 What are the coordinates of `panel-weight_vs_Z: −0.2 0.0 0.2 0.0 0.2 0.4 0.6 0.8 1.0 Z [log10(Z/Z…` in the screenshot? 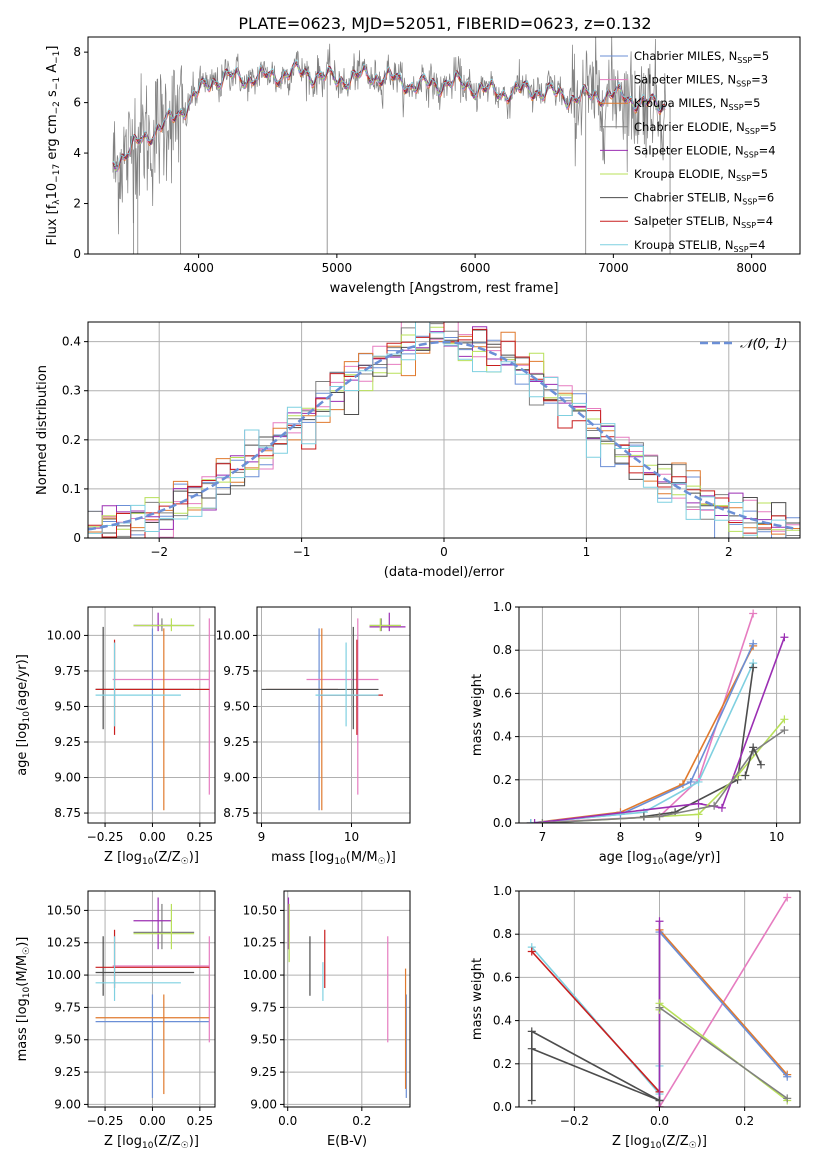 It's located at (635, 1017).